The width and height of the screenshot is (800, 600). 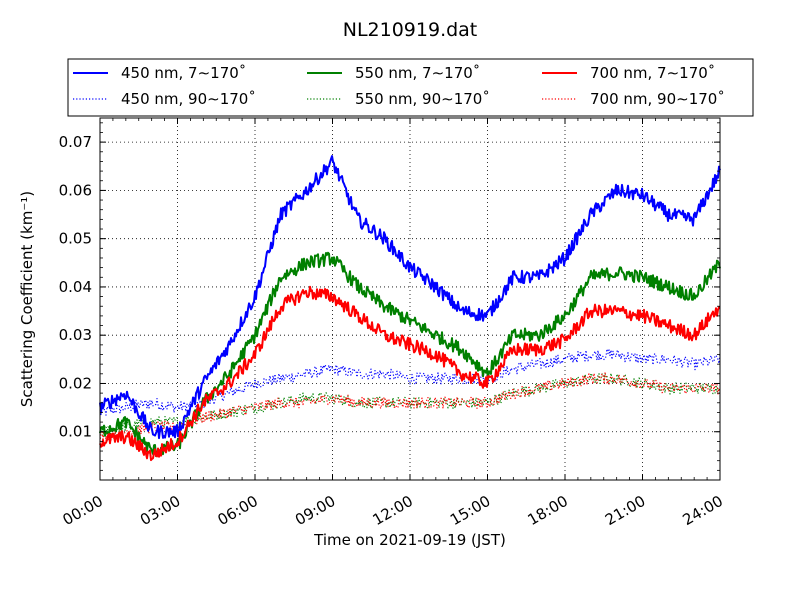 What do you see at coordinates (410, 30) in the screenshot?
I see `chart-title: NL210919.dat` at bounding box center [410, 30].